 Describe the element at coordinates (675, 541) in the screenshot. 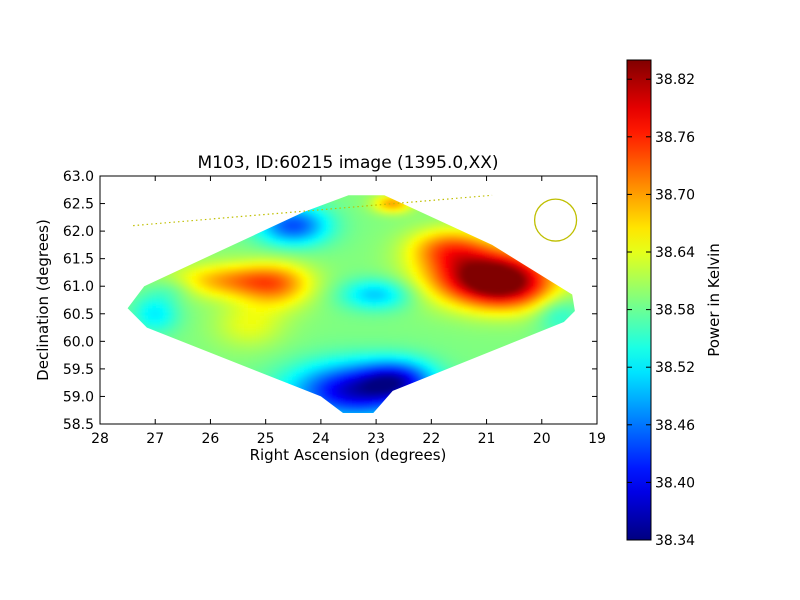

I see `colorbar-tick-label: 38.34` at that location.